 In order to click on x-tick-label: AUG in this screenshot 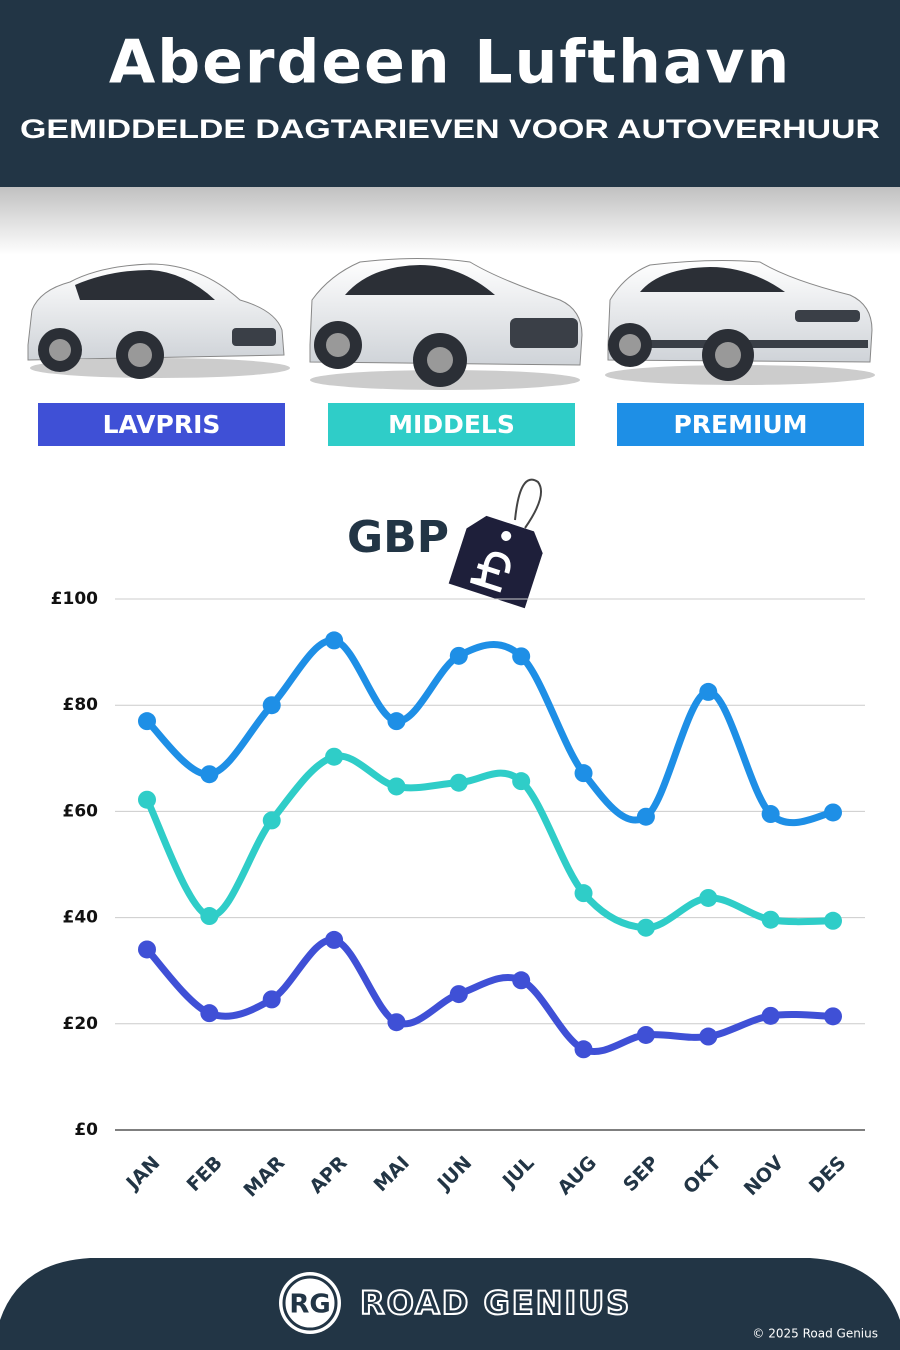, I will do `click(576, 1175)`.